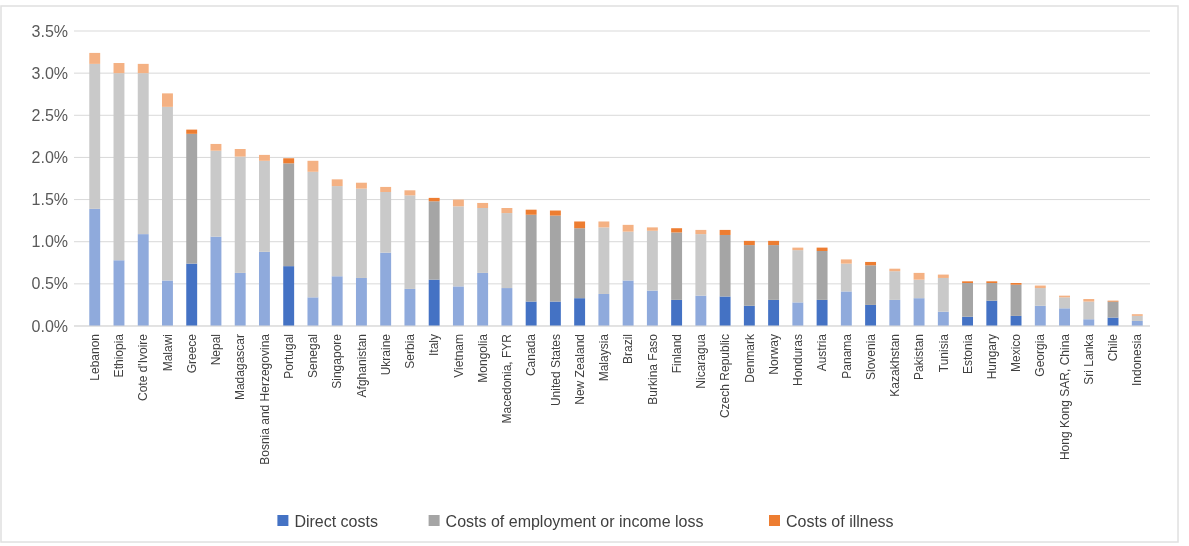 Image resolution: width=1189 pixels, height=546 pixels. What do you see at coordinates (336, 521) in the screenshot?
I see `legend-label: Direct costs` at bounding box center [336, 521].